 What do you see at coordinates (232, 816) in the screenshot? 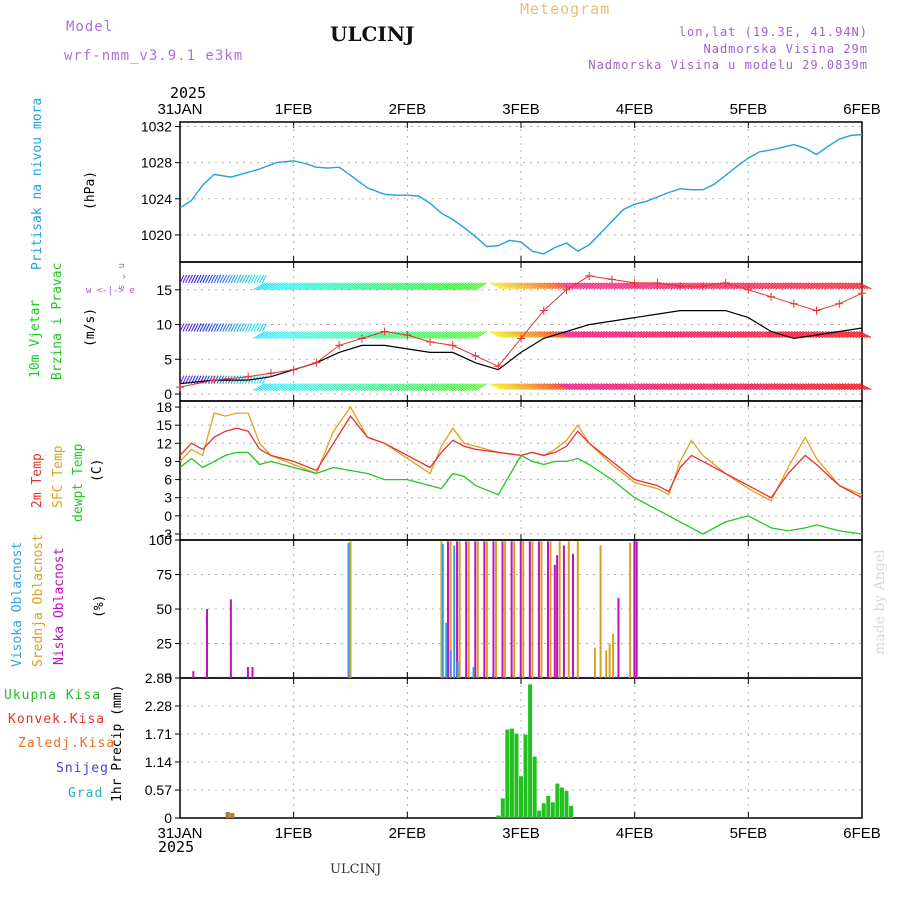
I see `convective-bar` at bounding box center [232, 816].